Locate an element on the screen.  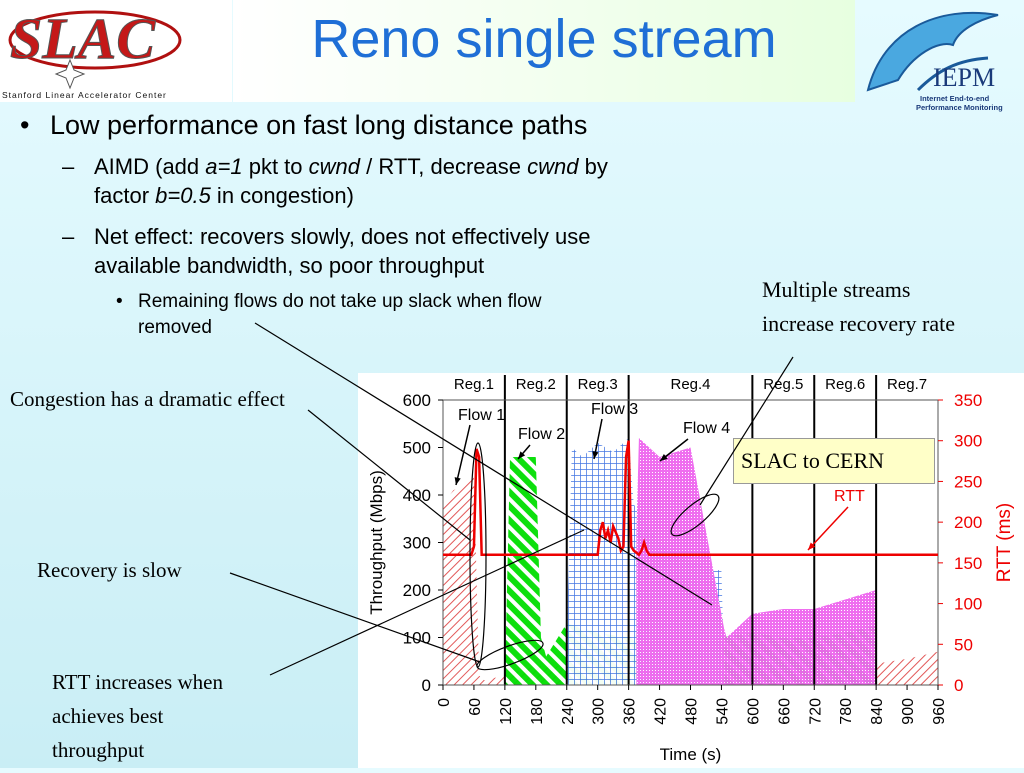
y-tick-label: 600 is located at coordinates (417, 400).